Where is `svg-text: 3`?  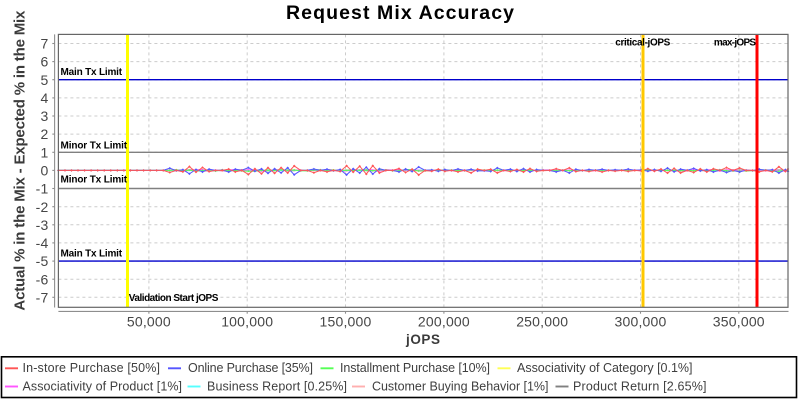 svg-text: 3 is located at coordinates (45, 116).